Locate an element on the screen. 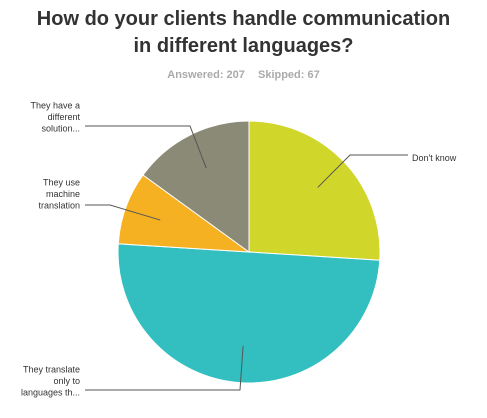  slice-label-line: different is located at coordinates (64, 117).